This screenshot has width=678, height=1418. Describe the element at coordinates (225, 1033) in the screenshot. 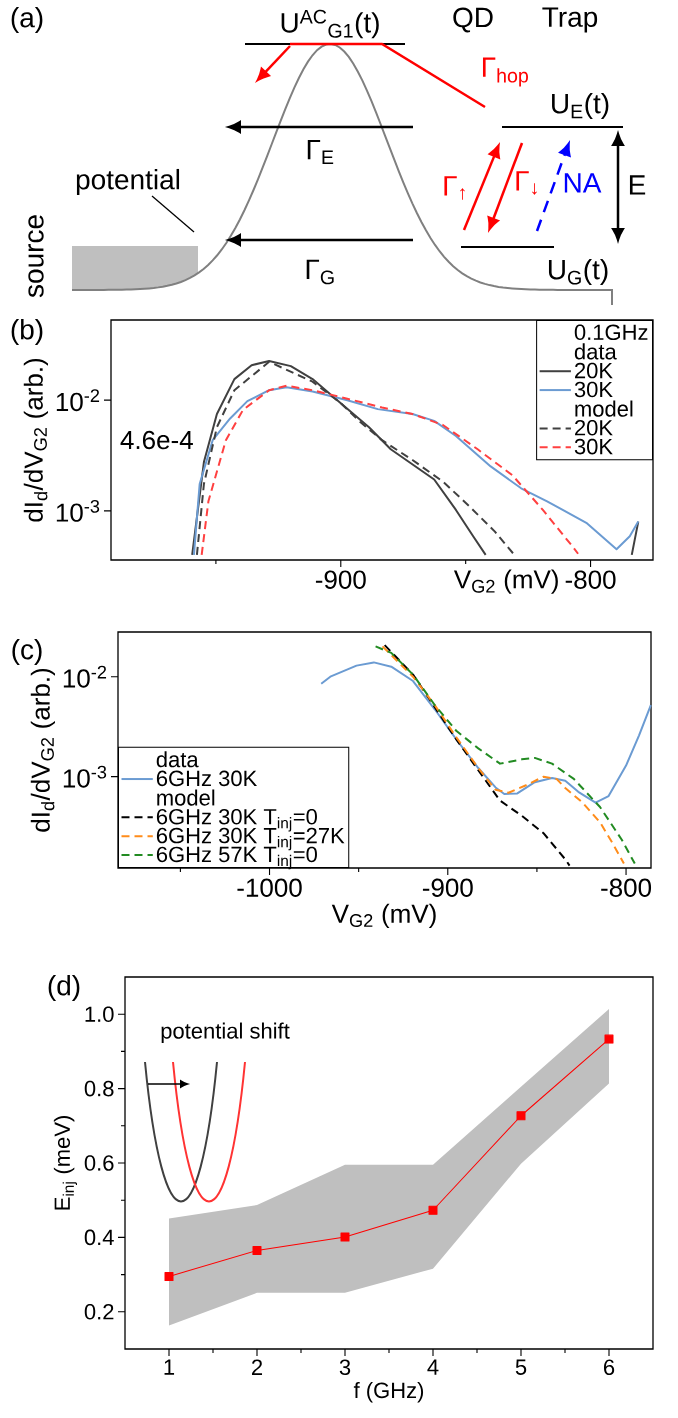

I see `annotation: potential shift` at that location.